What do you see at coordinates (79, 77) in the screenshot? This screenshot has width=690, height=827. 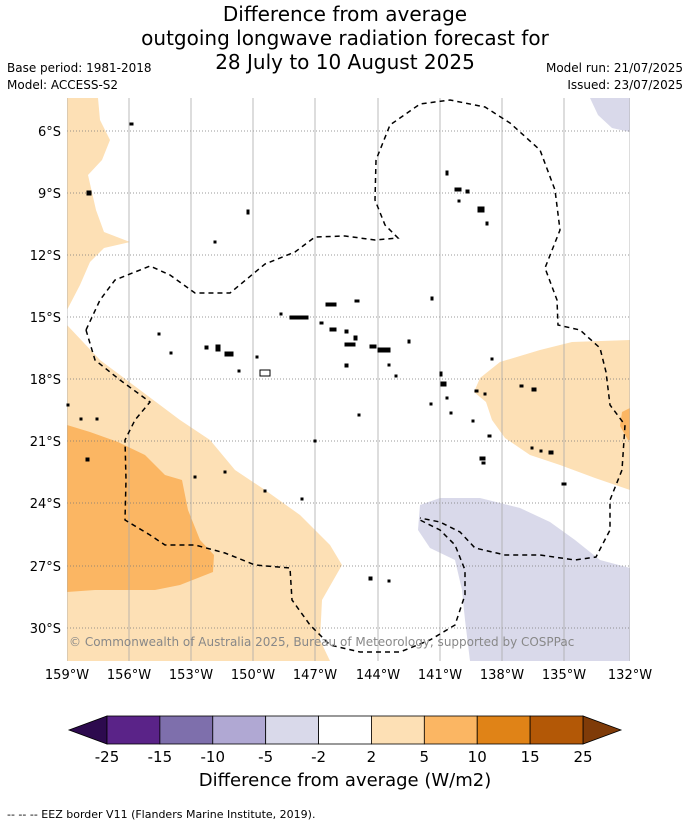 I see `base-info: Base period: 1981-2018 Model: ACCESS-S2` at bounding box center [79, 77].